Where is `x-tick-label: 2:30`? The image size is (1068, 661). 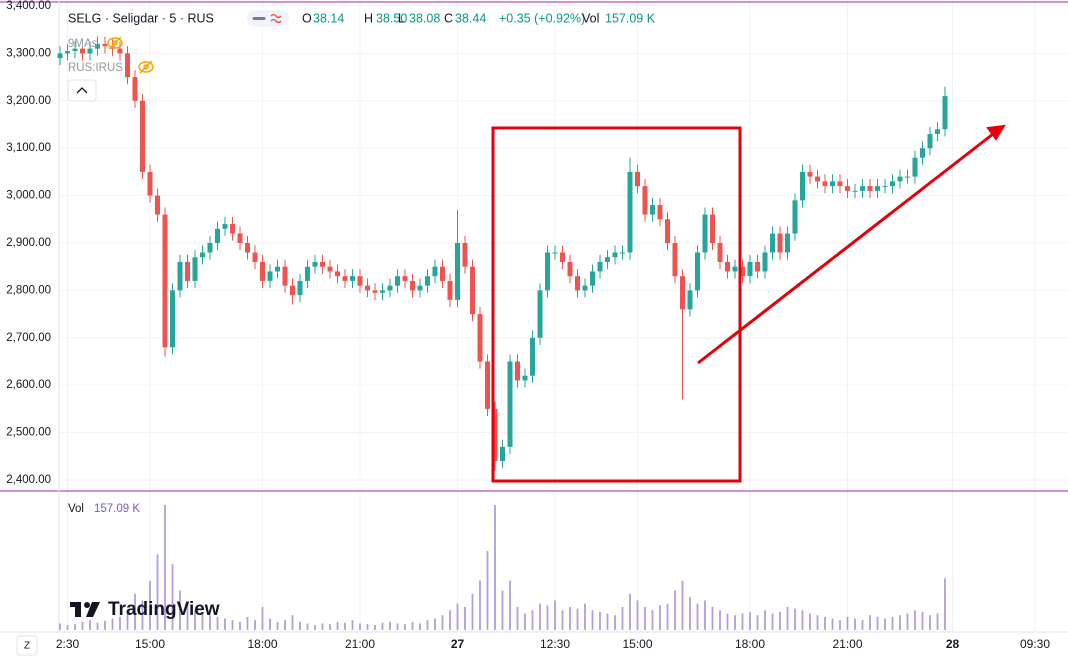
x-tick-label: 2:30 is located at coordinates (68, 644).